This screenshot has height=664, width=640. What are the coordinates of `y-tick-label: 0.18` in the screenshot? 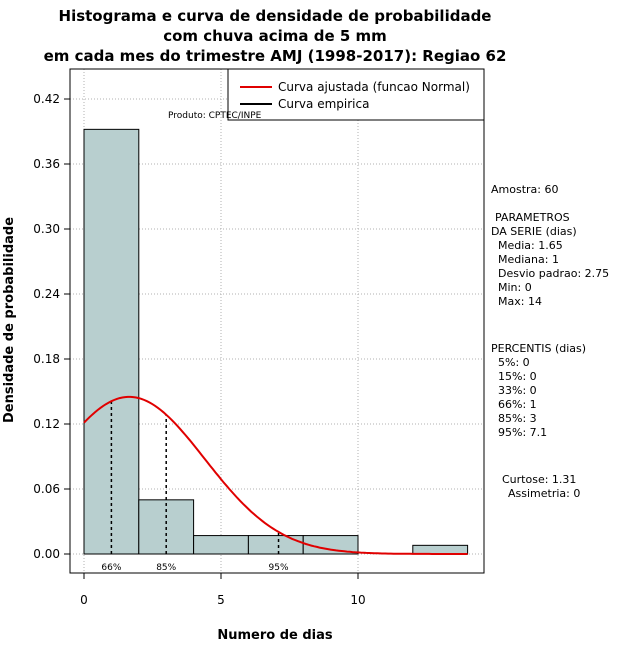 It's located at (46, 359).